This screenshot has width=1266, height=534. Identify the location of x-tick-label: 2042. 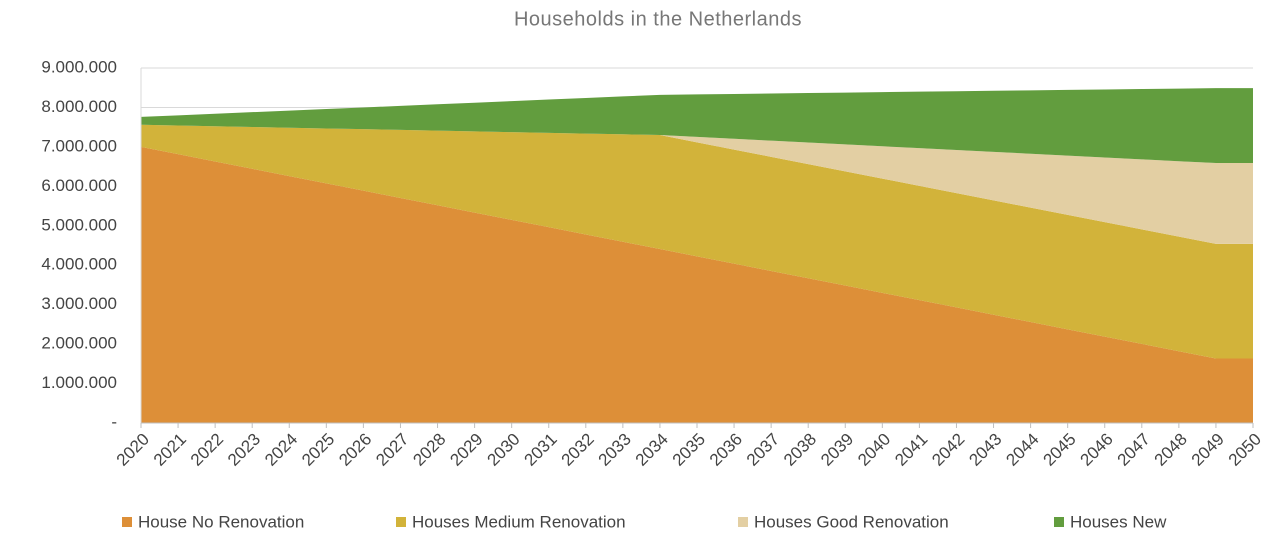
(948, 450).